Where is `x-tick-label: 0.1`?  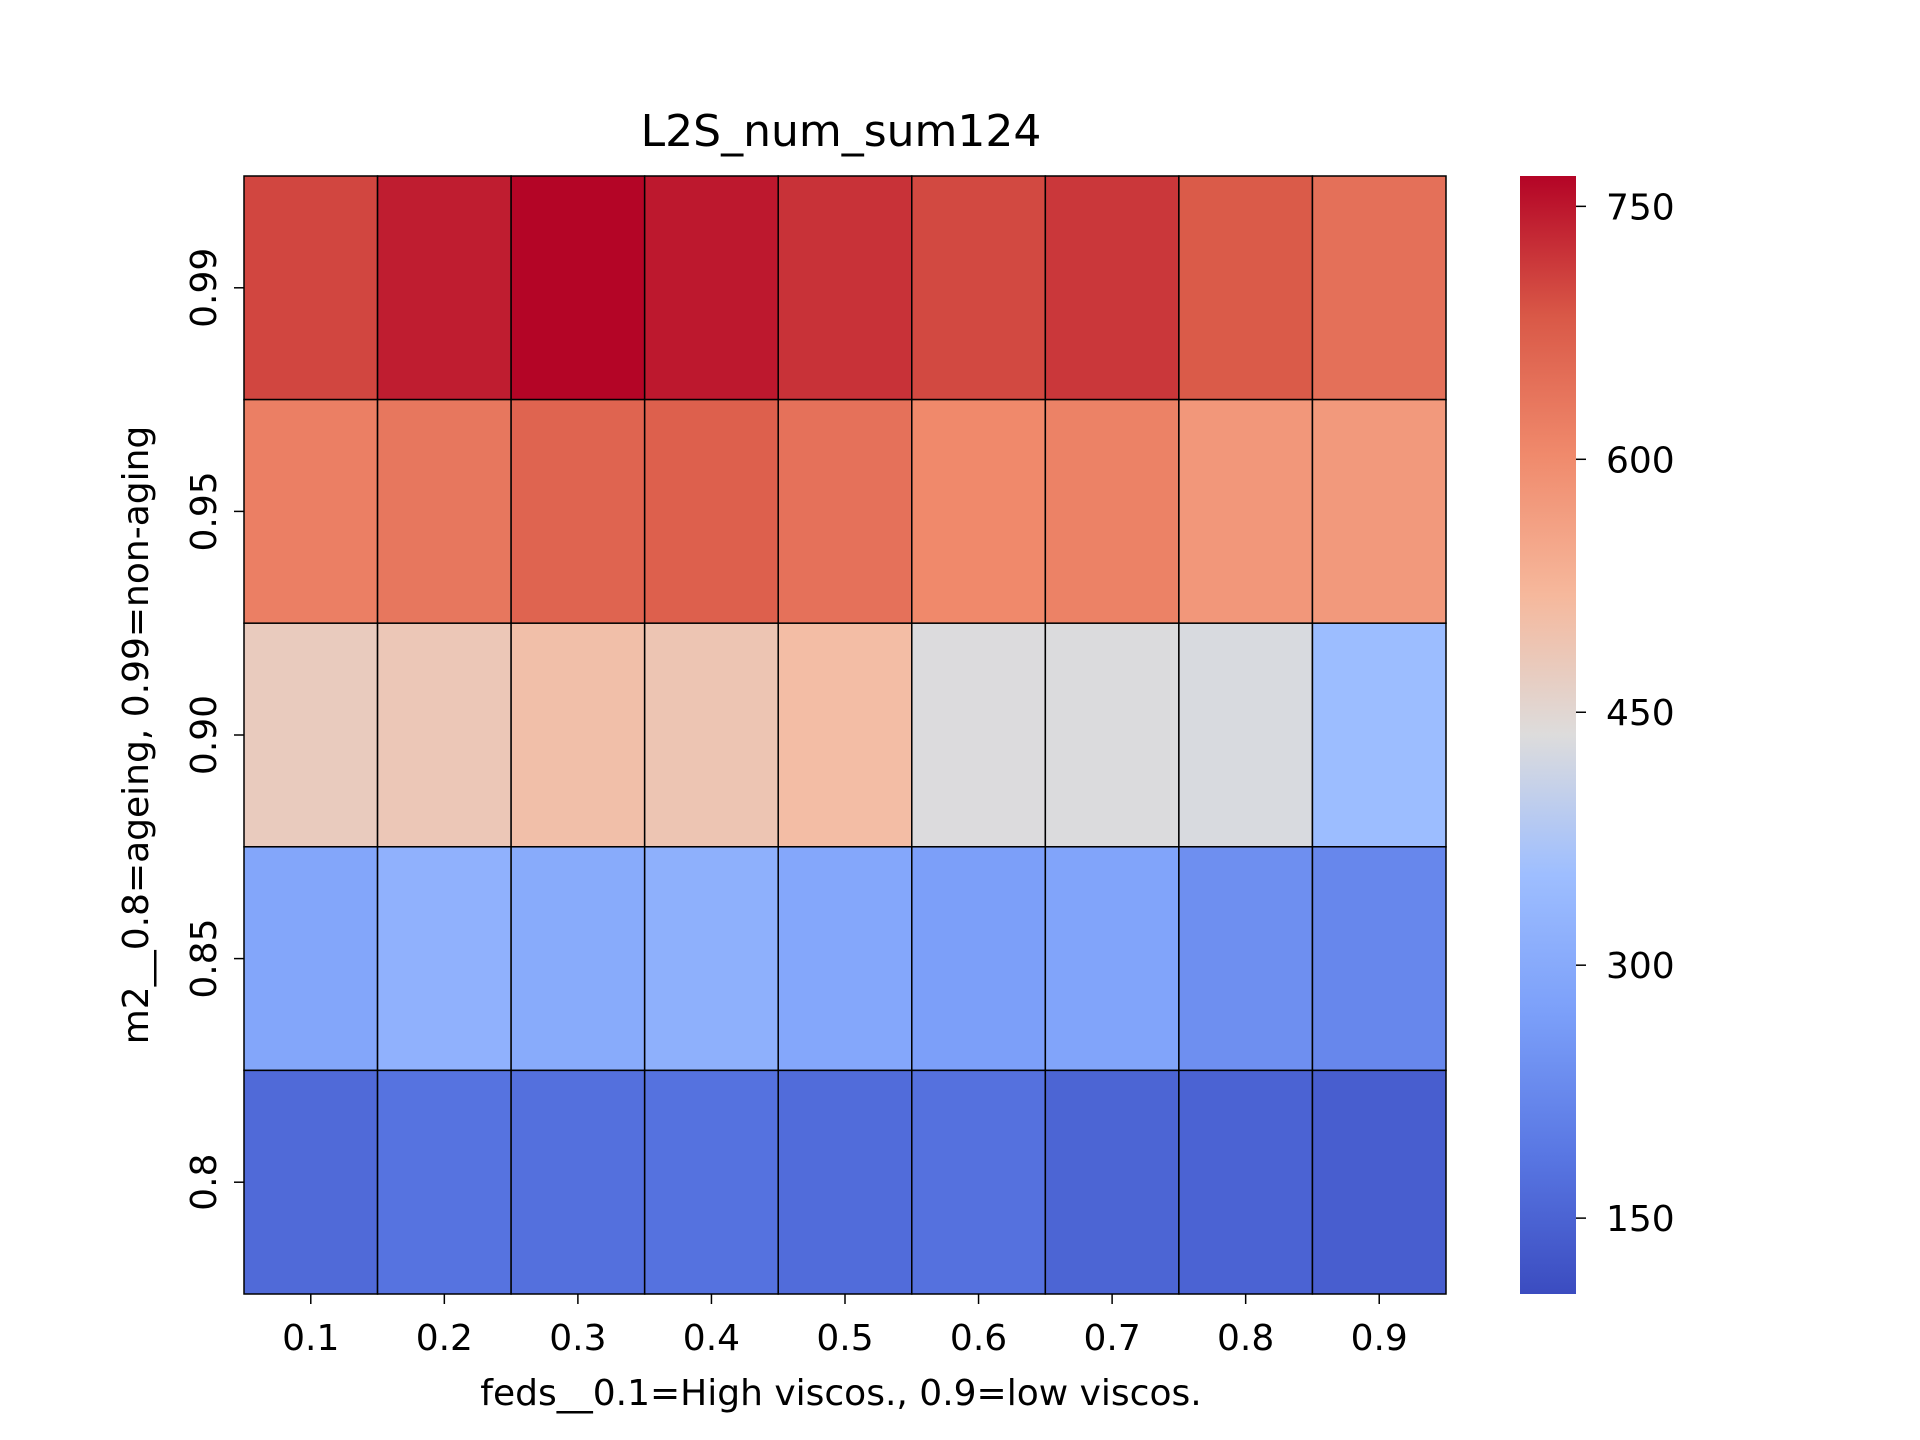
x-tick-label: 0.1 is located at coordinates (310, 1338).